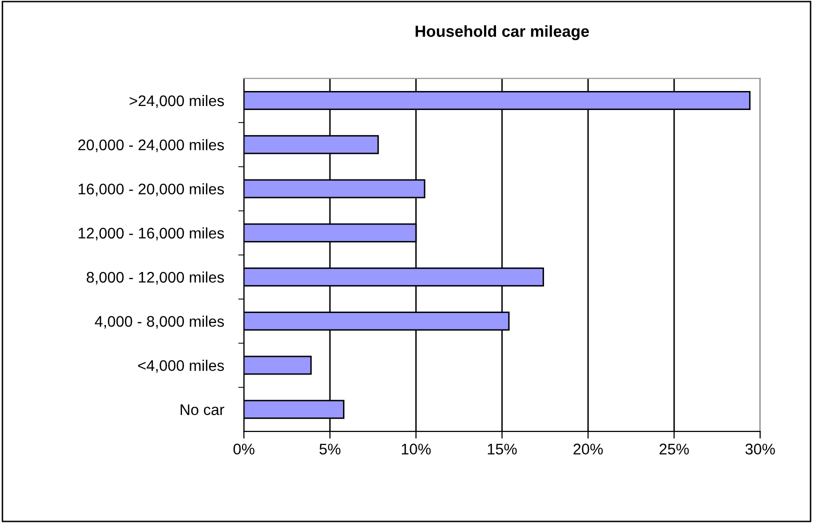 The image size is (813, 523). Describe the element at coordinates (760, 449) in the screenshot. I see `x-tick-label: 30%` at that location.